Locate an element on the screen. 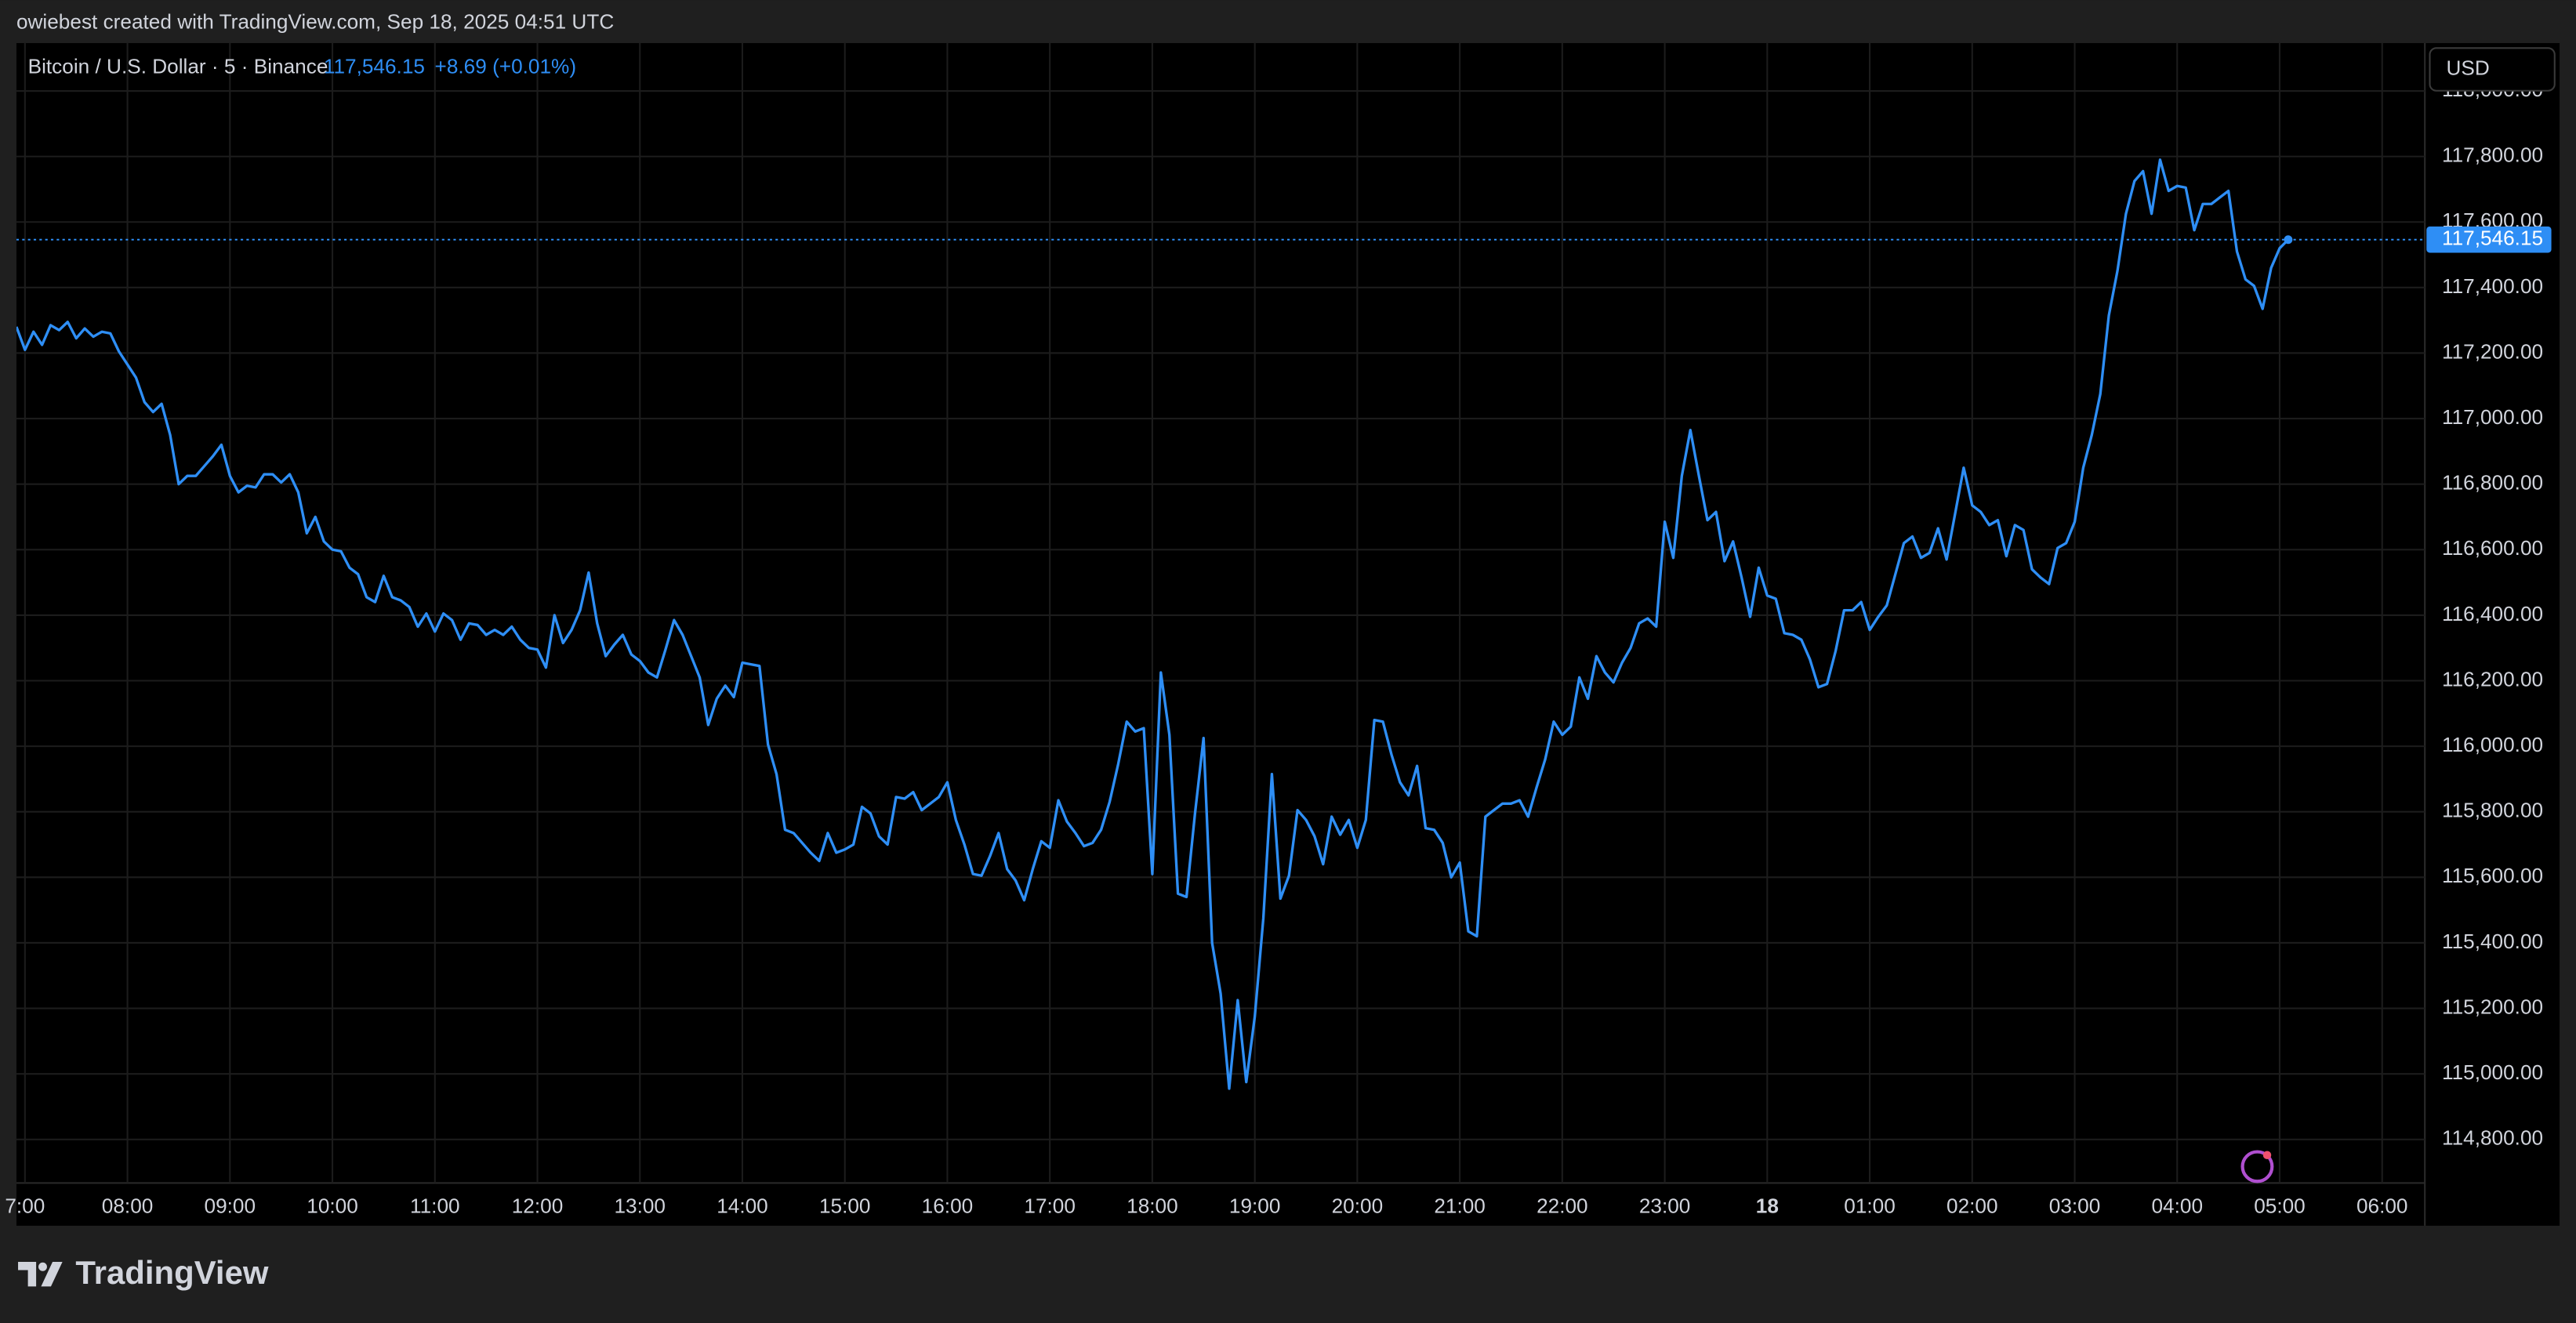 The height and width of the screenshot is (1323, 2576). y-tick-label: 115,800.00 is located at coordinates (2493, 810).